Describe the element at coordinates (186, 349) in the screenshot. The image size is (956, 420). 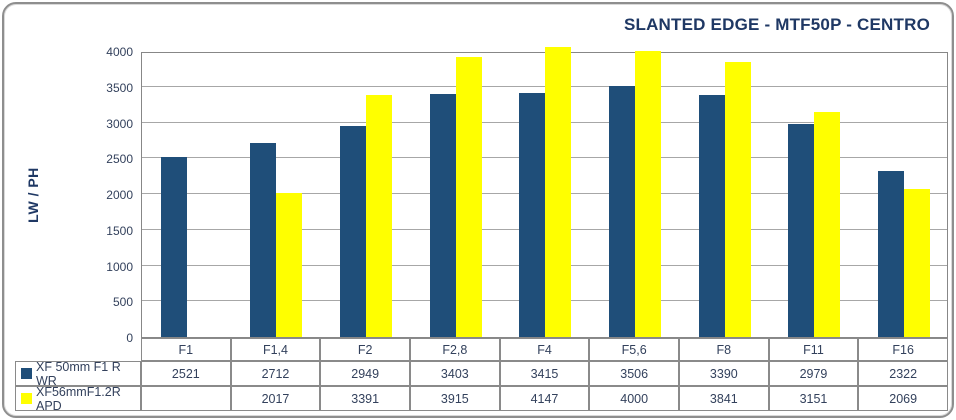
I see `x-category-f1: F1` at that location.